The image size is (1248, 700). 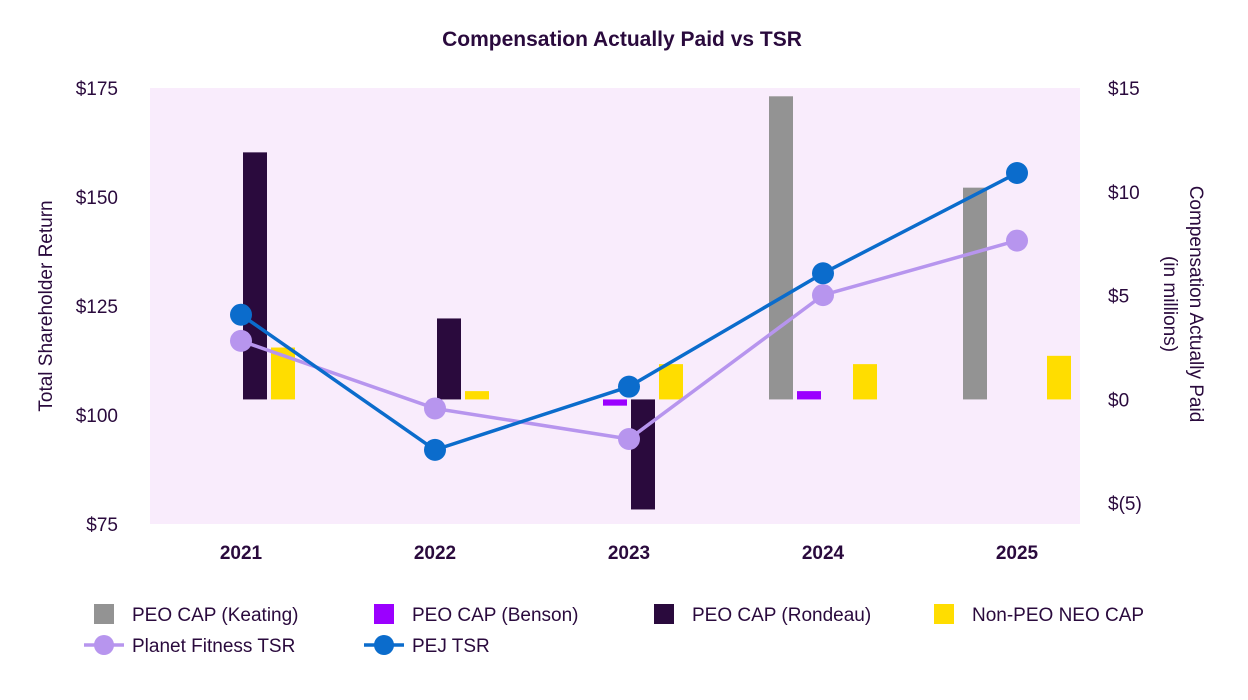 I want to click on left-tick-label: $175, so click(x=97, y=89).